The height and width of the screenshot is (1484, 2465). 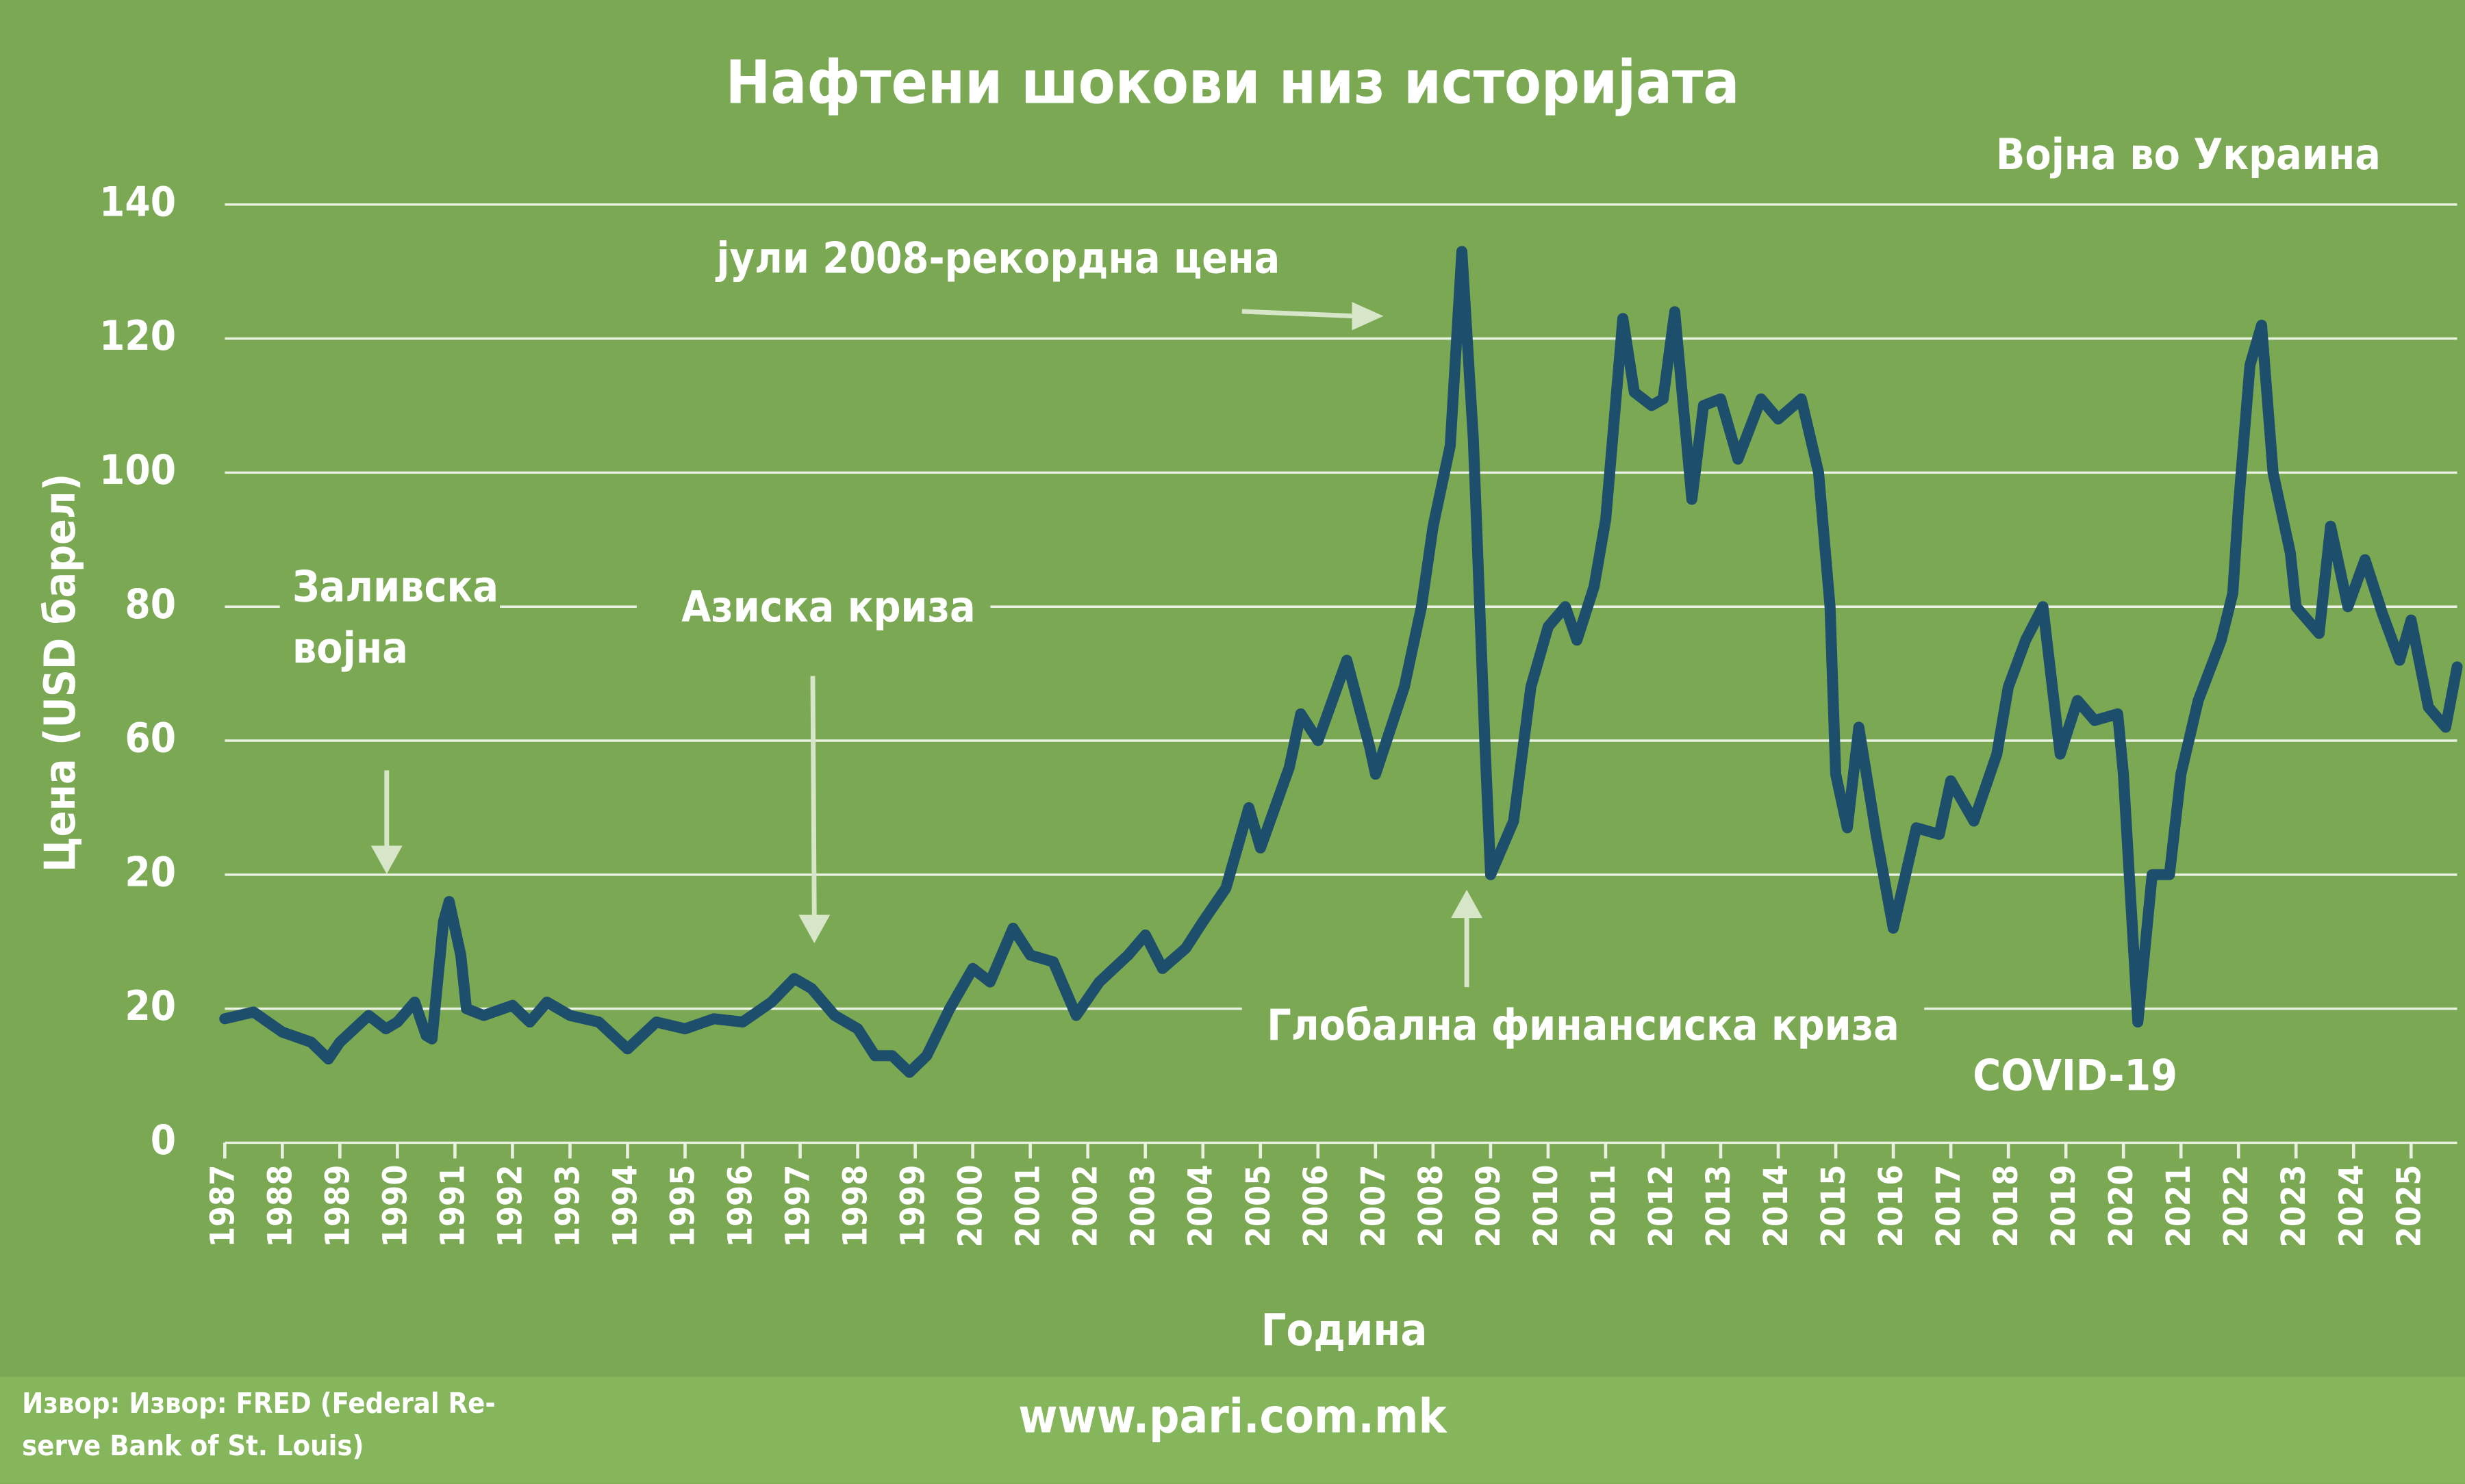 I want to click on site: www.pari.com.mk, so click(x=1233, y=1417).